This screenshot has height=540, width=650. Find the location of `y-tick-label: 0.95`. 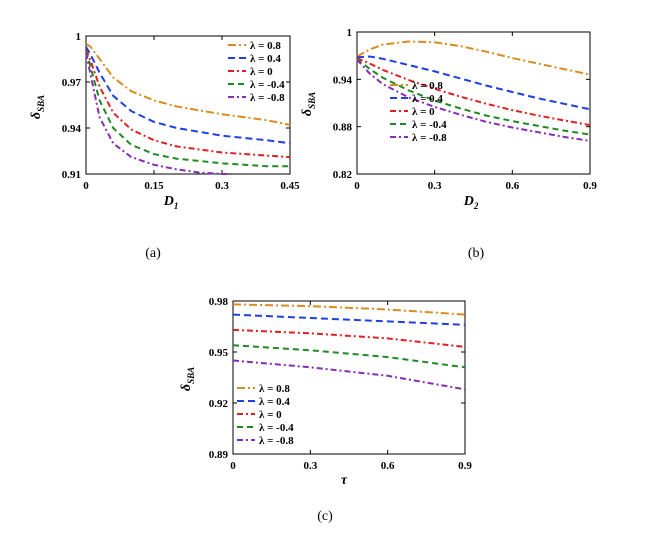

y-tick-label: 0.95 is located at coordinates (219, 353).